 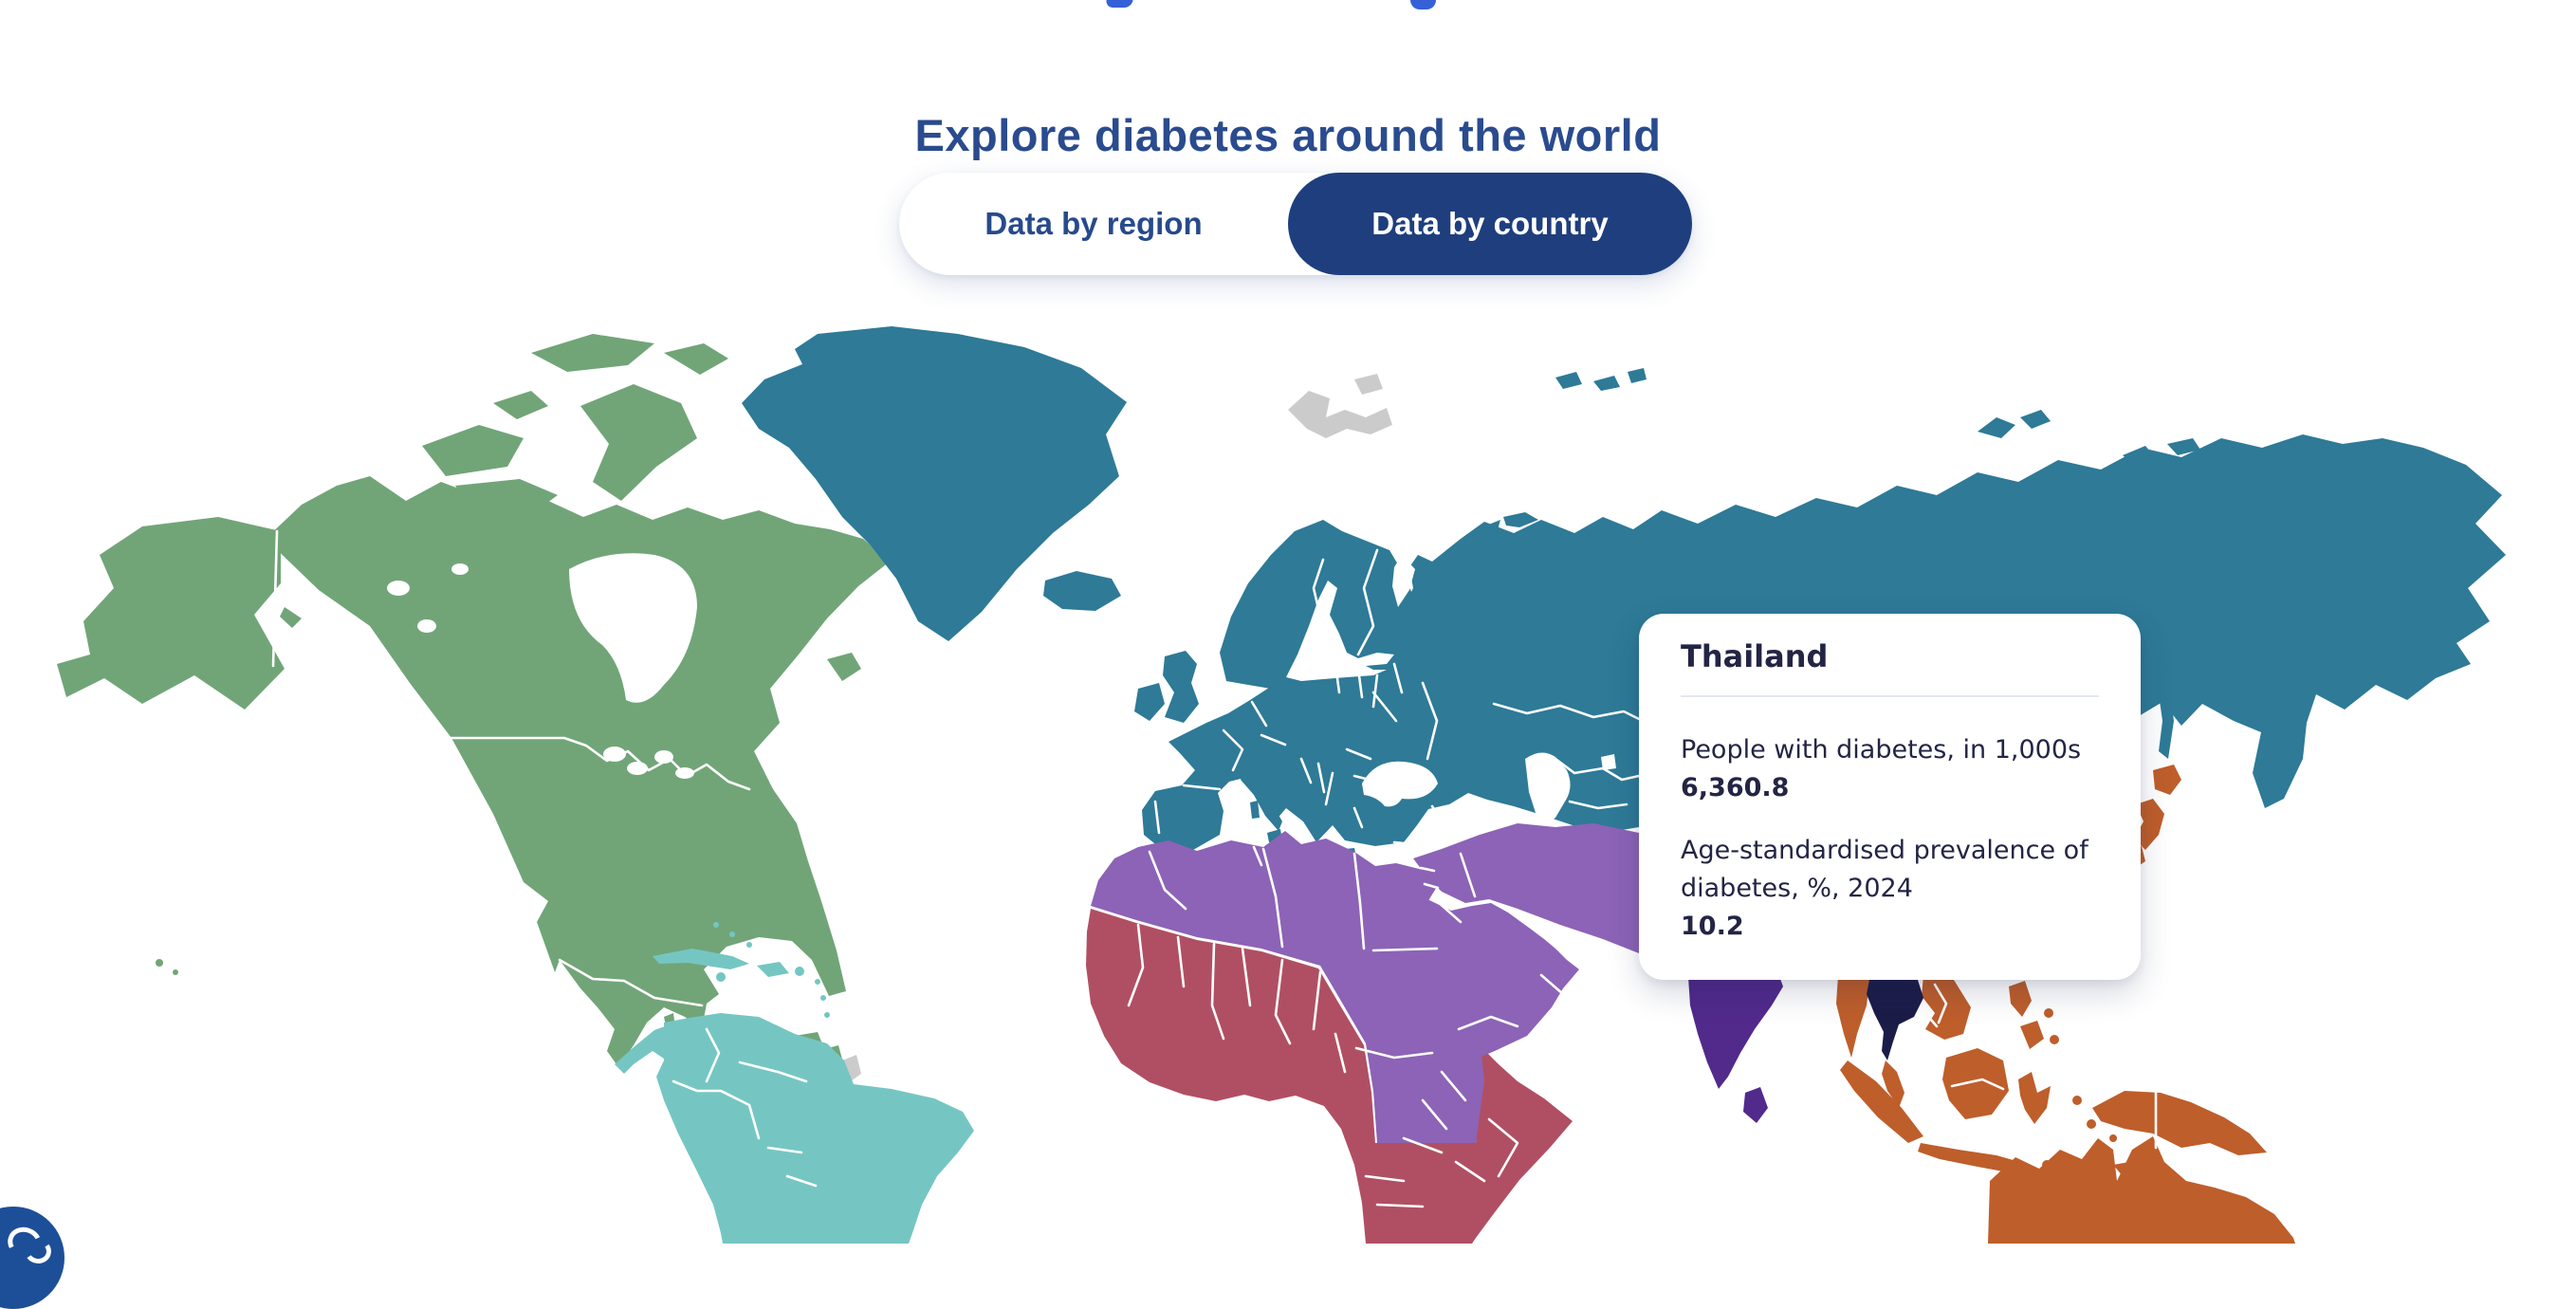 What do you see at coordinates (1881, 750) in the screenshot?
I see `metric-label: People with diabetes, in 1,000s` at bounding box center [1881, 750].